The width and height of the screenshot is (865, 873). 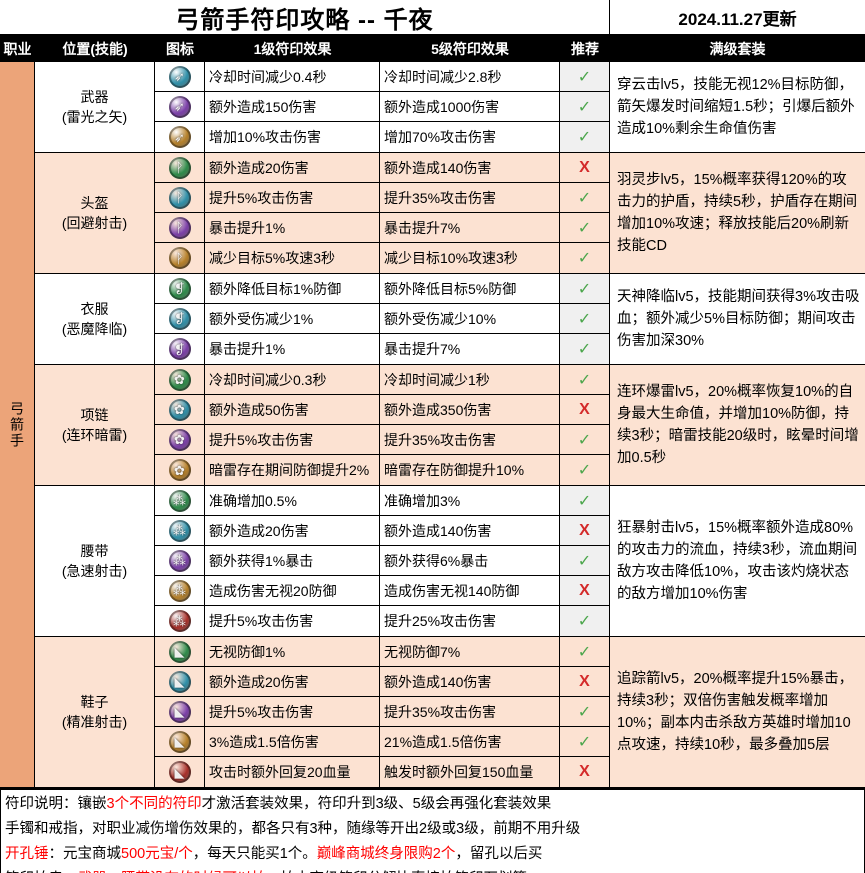 I want to click on table-row: ᚹ 暴击提升1% 暴击提升7% ✓, so click(x=382, y=228).